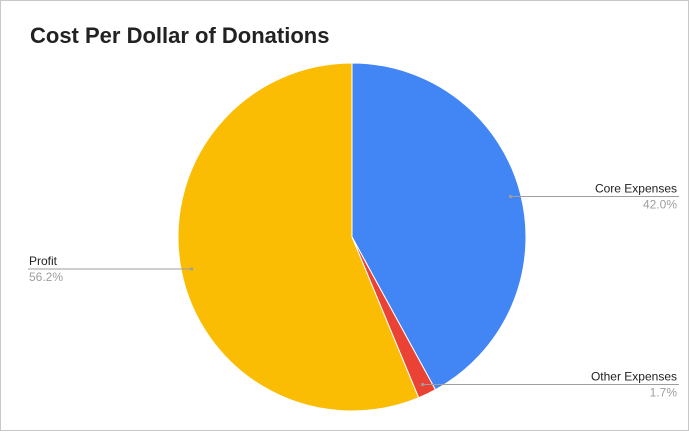  What do you see at coordinates (634, 377) in the screenshot?
I see `slice-label-other-expenses: Other Expenses` at bounding box center [634, 377].